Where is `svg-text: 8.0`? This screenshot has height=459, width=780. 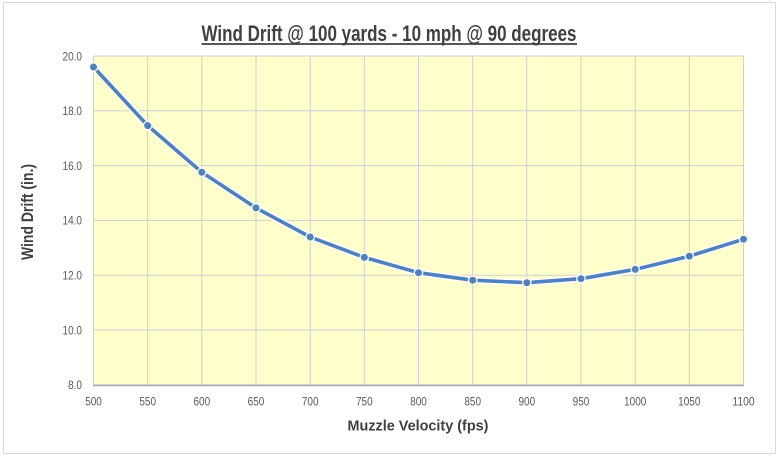
svg-text: 8.0 is located at coordinates (75, 385).